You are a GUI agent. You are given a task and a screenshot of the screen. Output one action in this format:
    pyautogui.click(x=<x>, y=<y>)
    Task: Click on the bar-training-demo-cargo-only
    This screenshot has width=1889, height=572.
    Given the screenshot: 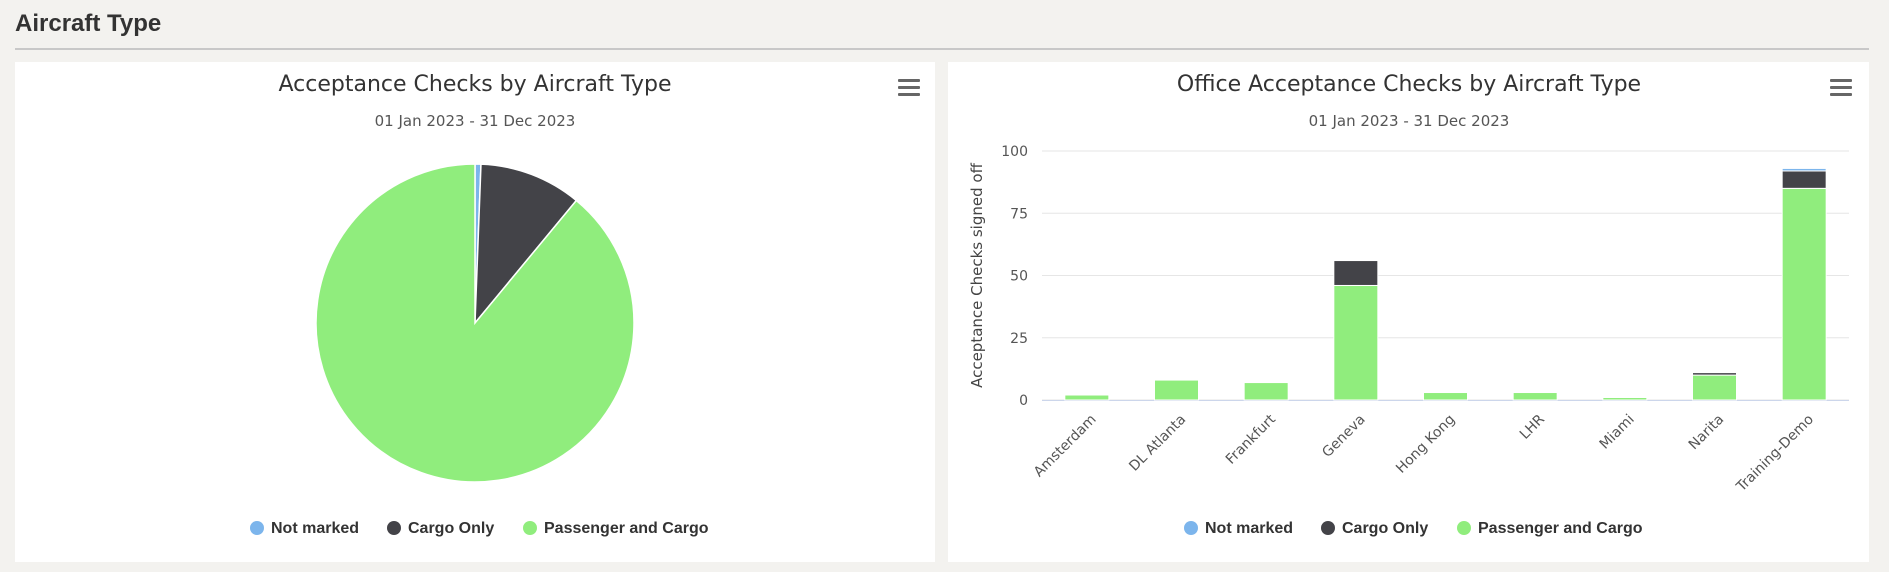 What is the action you would take?
    pyautogui.click(x=1804, y=179)
    